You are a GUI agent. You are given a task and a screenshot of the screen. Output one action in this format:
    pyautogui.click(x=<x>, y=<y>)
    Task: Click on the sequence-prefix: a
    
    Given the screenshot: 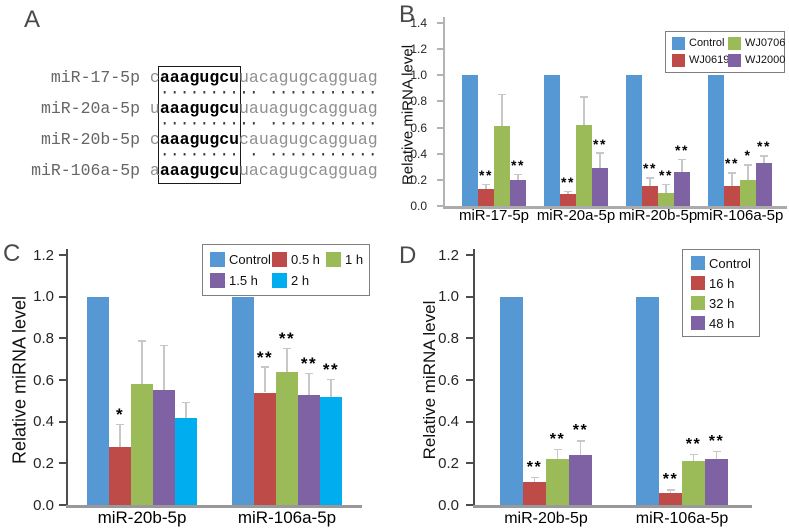 What is the action you would take?
    pyautogui.click(x=150, y=170)
    